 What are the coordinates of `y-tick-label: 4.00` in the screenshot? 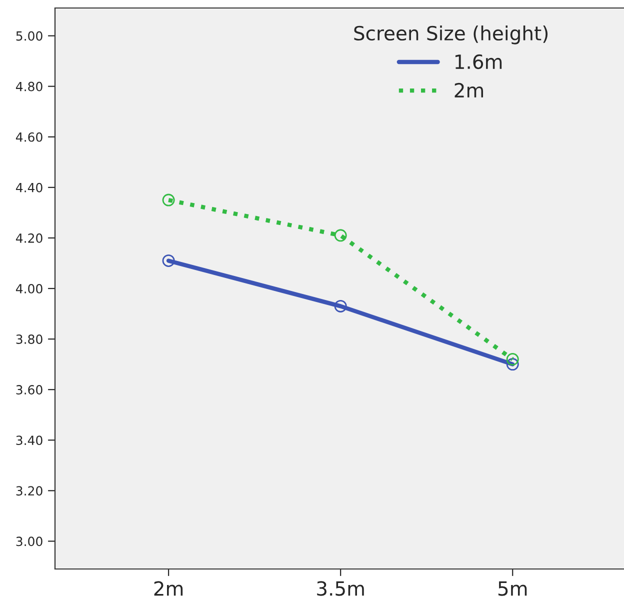 It's located at (29, 289).